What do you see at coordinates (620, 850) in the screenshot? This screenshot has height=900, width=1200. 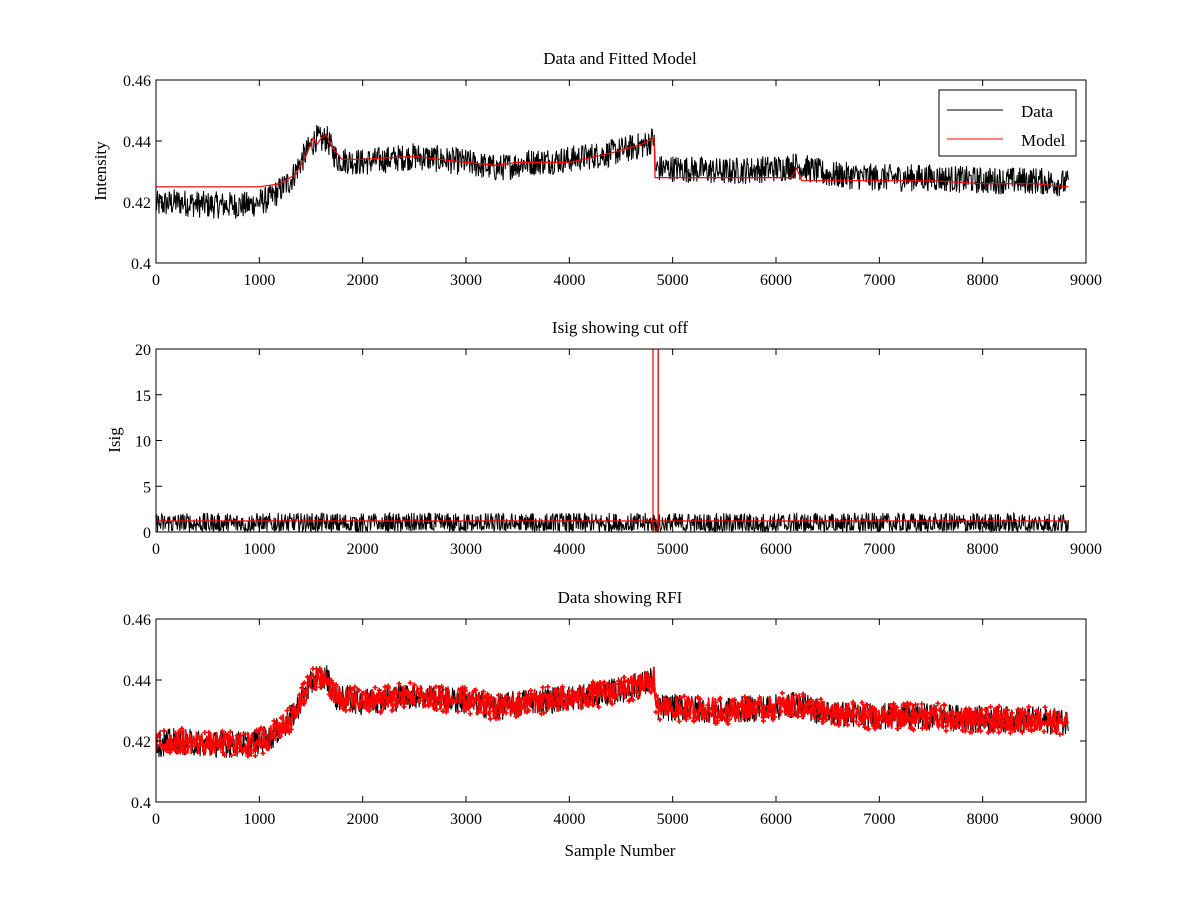 I see `x-axis-label: Sample Number` at bounding box center [620, 850].